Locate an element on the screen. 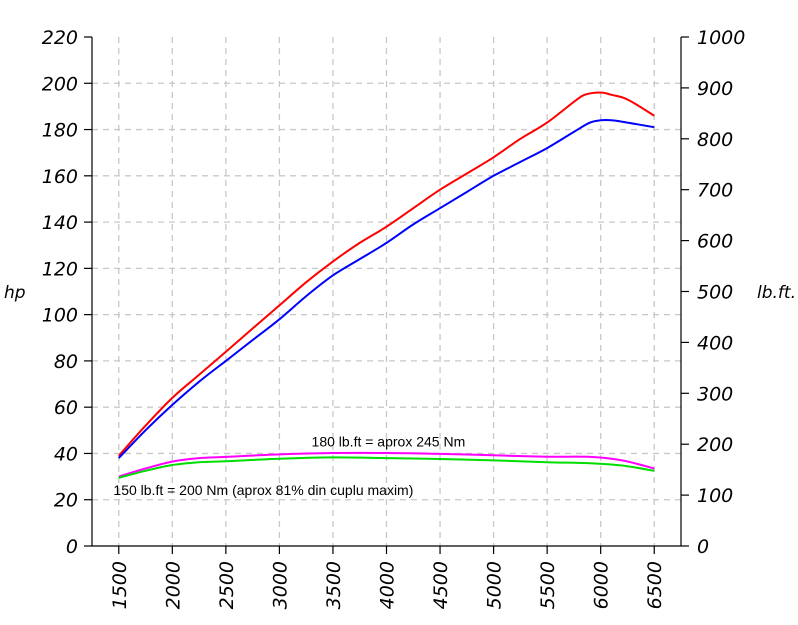 Image resolution: width=798 pixels, height=625 pixels. y-tick-label-right: 500 is located at coordinates (715, 293).